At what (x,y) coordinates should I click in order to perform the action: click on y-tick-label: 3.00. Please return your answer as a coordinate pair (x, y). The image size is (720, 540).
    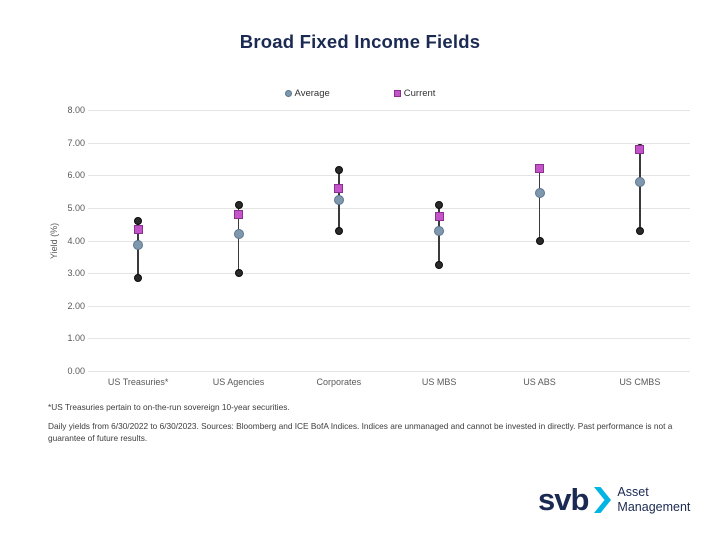
    Looking at the image, I should click on (76, 273).